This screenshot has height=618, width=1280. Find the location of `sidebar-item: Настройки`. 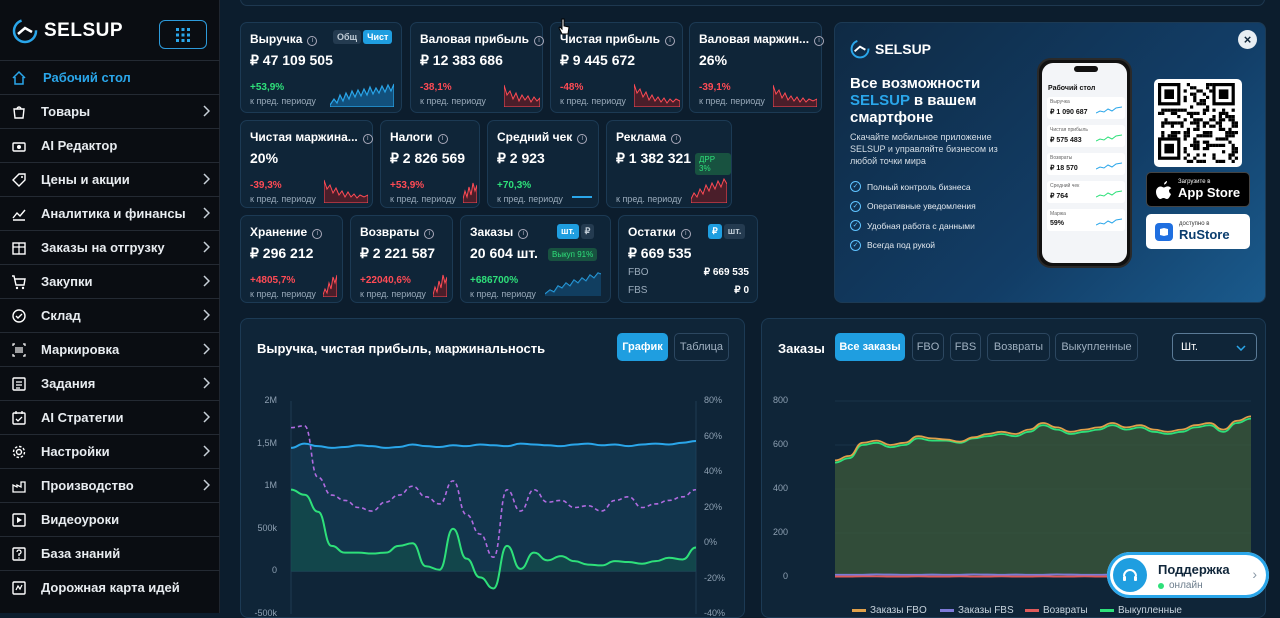

sidebar-item: Настройки is located at coordinates (110, 451).